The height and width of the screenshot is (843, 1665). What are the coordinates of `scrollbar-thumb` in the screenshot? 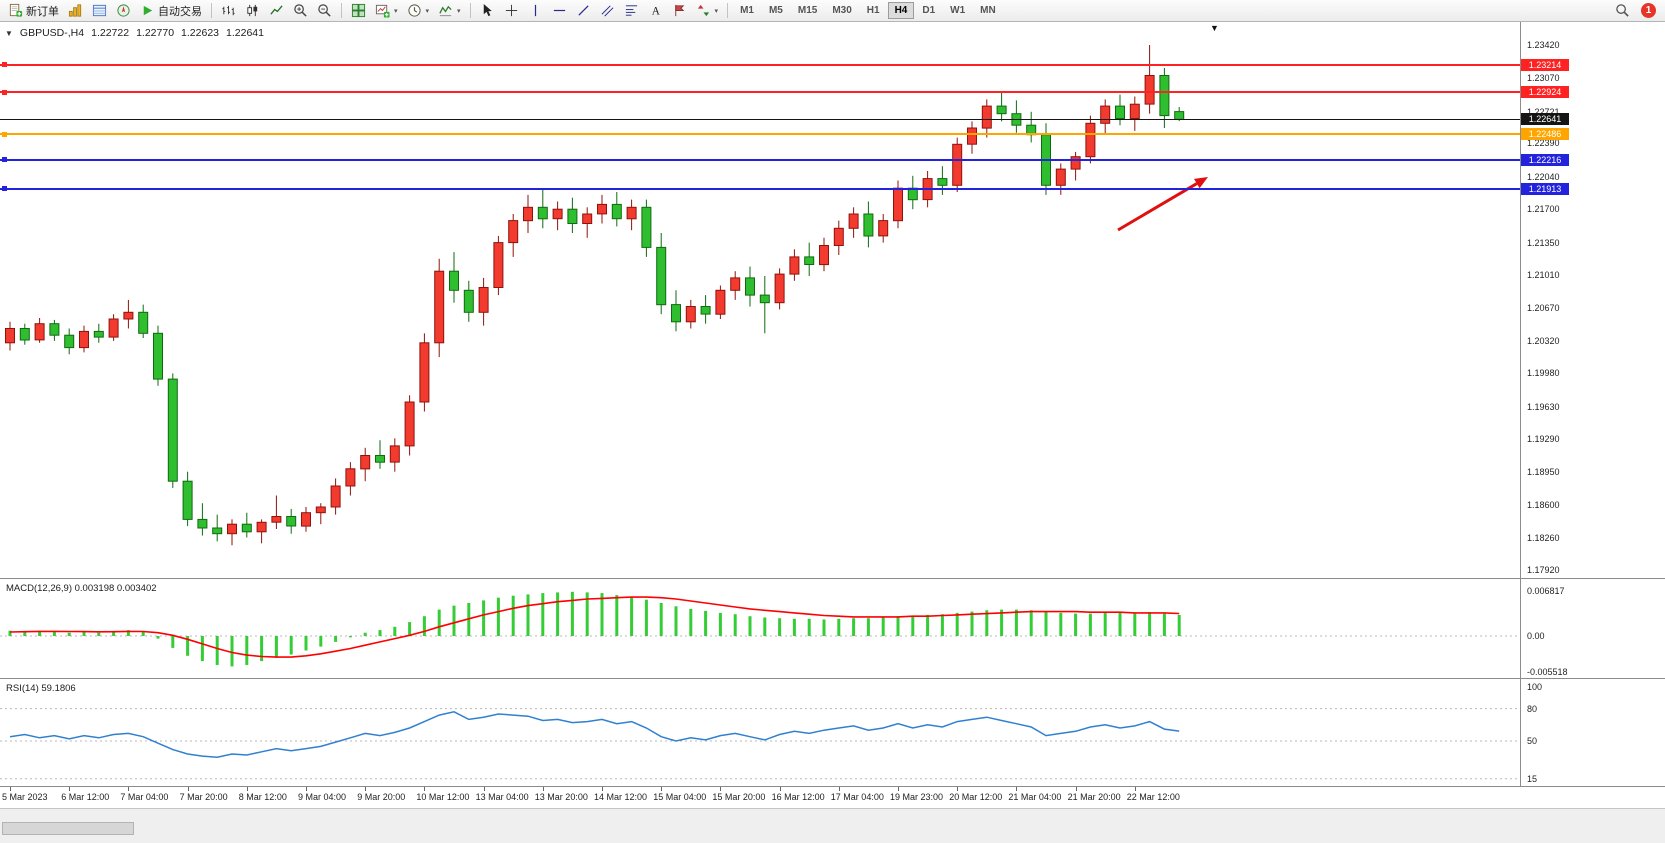 It's located at (68, 828).